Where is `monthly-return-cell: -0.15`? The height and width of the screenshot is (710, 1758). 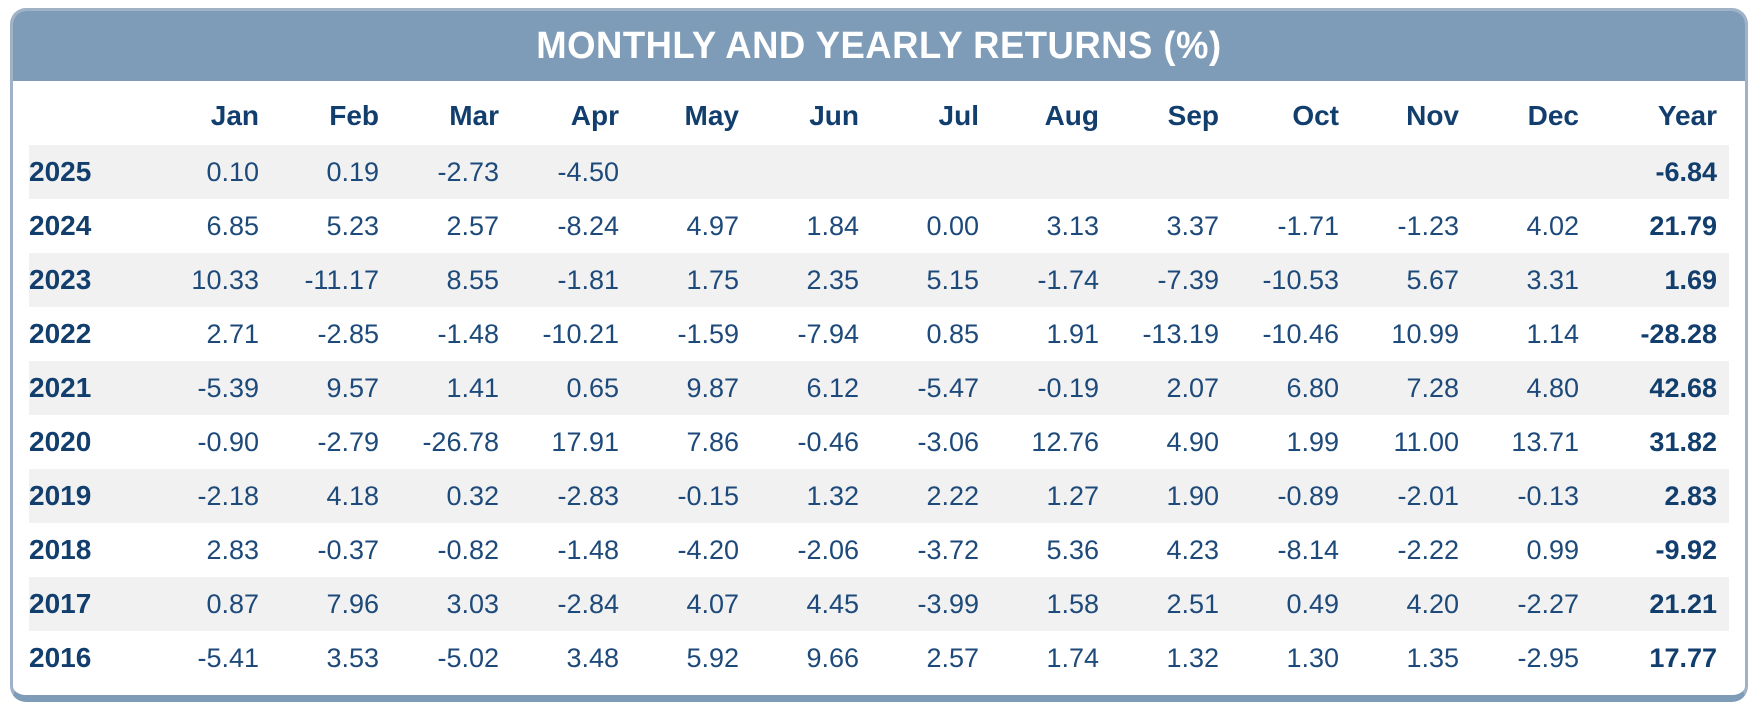 monthly-return-cell: -0.15 is located at coordinates (708, 495).